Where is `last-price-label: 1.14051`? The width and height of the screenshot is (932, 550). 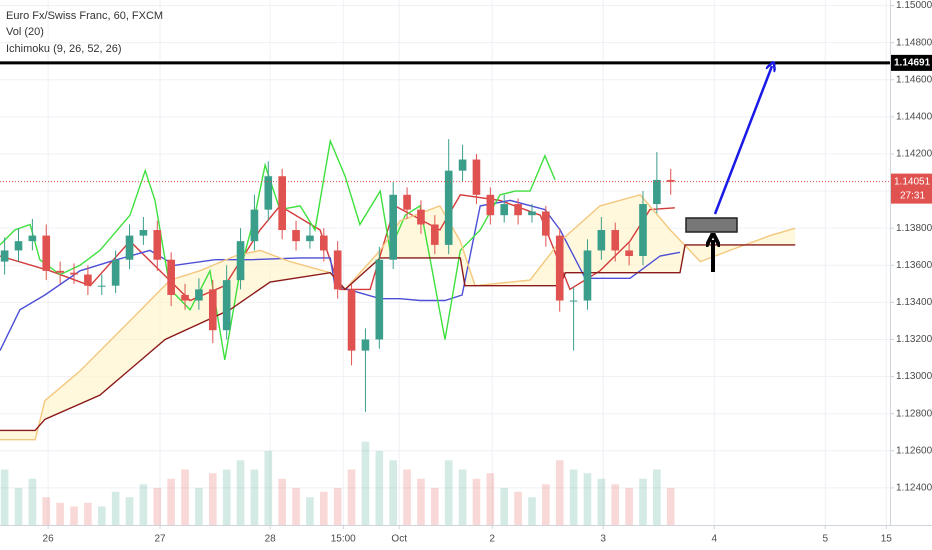
last-price-label: 1.14051 is located at coordinates (912, 181).